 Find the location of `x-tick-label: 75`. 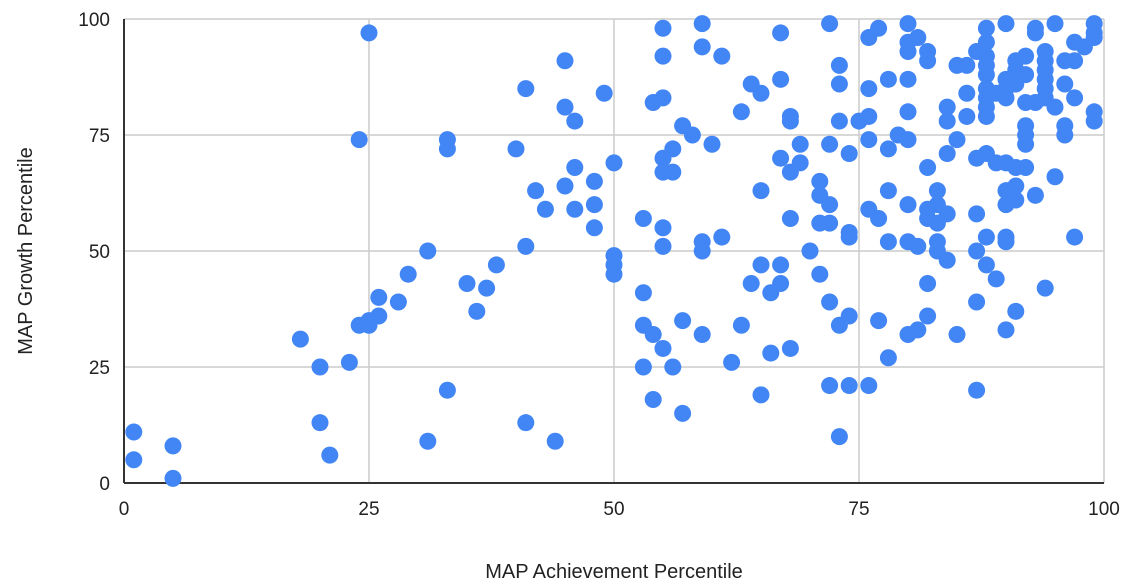

x-tick-label: 75 is located at coordinates (858, 509).